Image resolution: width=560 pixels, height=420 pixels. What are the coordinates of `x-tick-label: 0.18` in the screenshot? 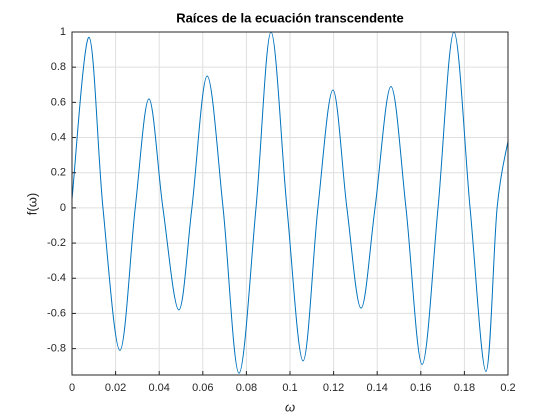 It's located at (464, 388).